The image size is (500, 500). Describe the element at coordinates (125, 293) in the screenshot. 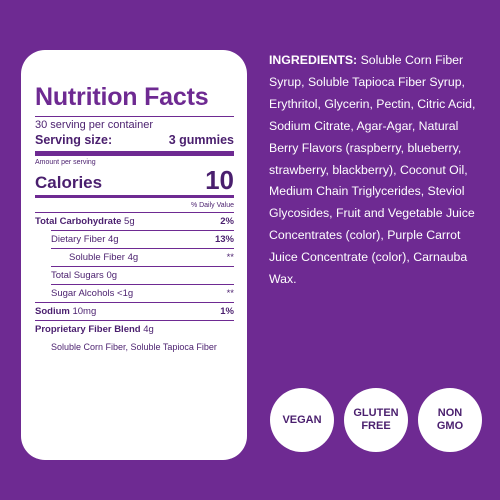

I see `nutrient-amount: <1g` at that location.